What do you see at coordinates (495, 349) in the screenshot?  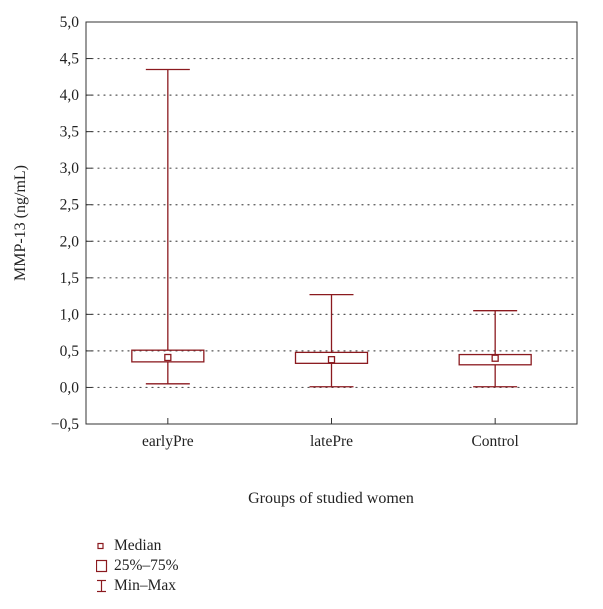 I see `box-group-Control` at bounding box center [495, 349].